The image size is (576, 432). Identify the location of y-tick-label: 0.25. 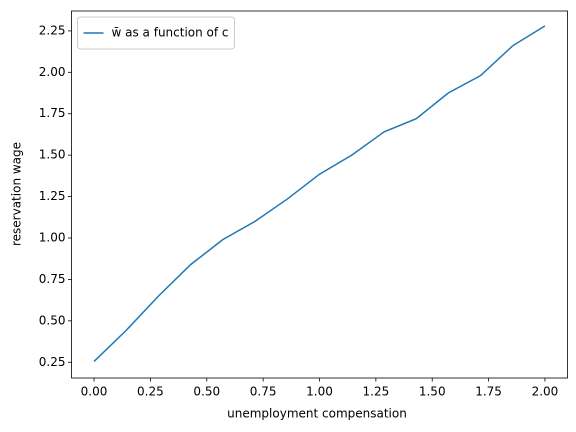
(52, 362).